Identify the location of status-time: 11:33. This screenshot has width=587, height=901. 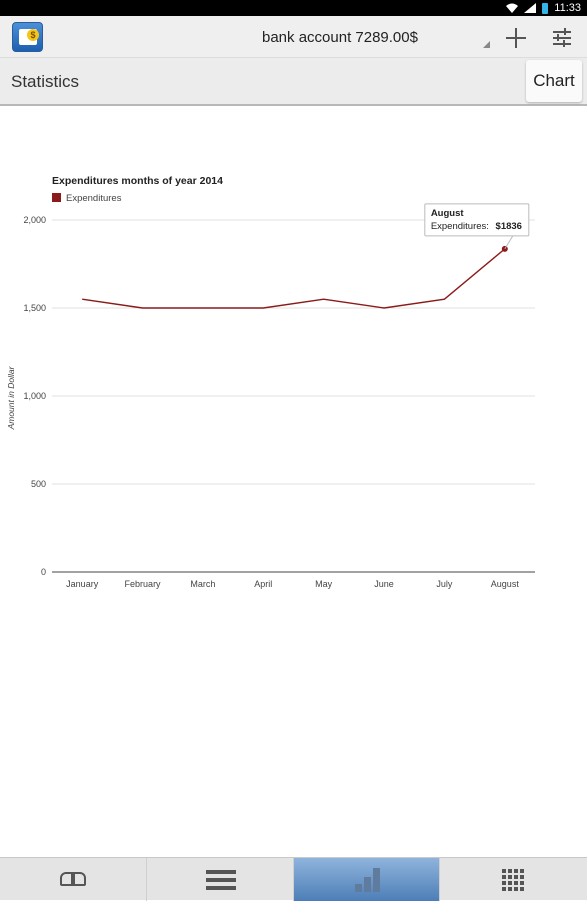
(567, 8).